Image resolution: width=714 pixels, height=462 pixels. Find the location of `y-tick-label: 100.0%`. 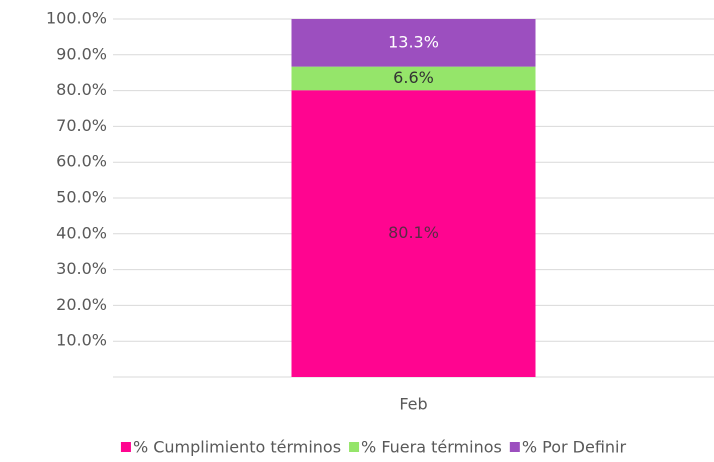

y-tick-label: 100.0% is located at coordinates (76, 18).